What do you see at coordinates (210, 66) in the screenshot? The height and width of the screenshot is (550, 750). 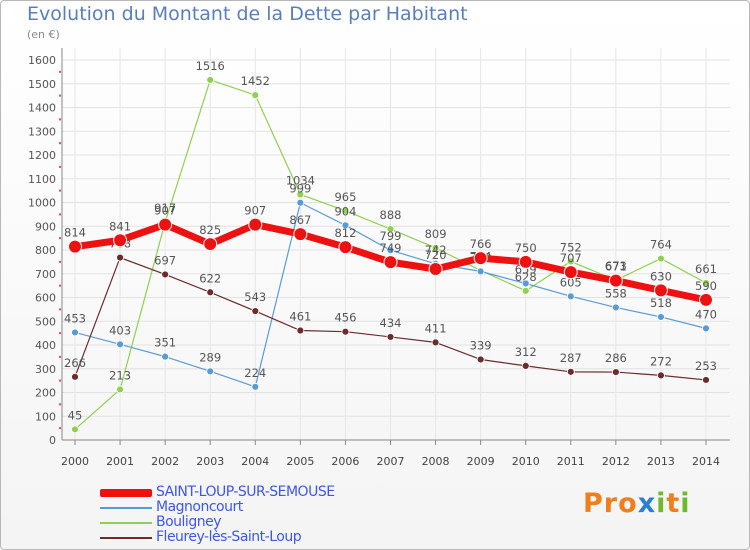 I see `data-label-bouligney: 1516` at bounding box center [210, 66].